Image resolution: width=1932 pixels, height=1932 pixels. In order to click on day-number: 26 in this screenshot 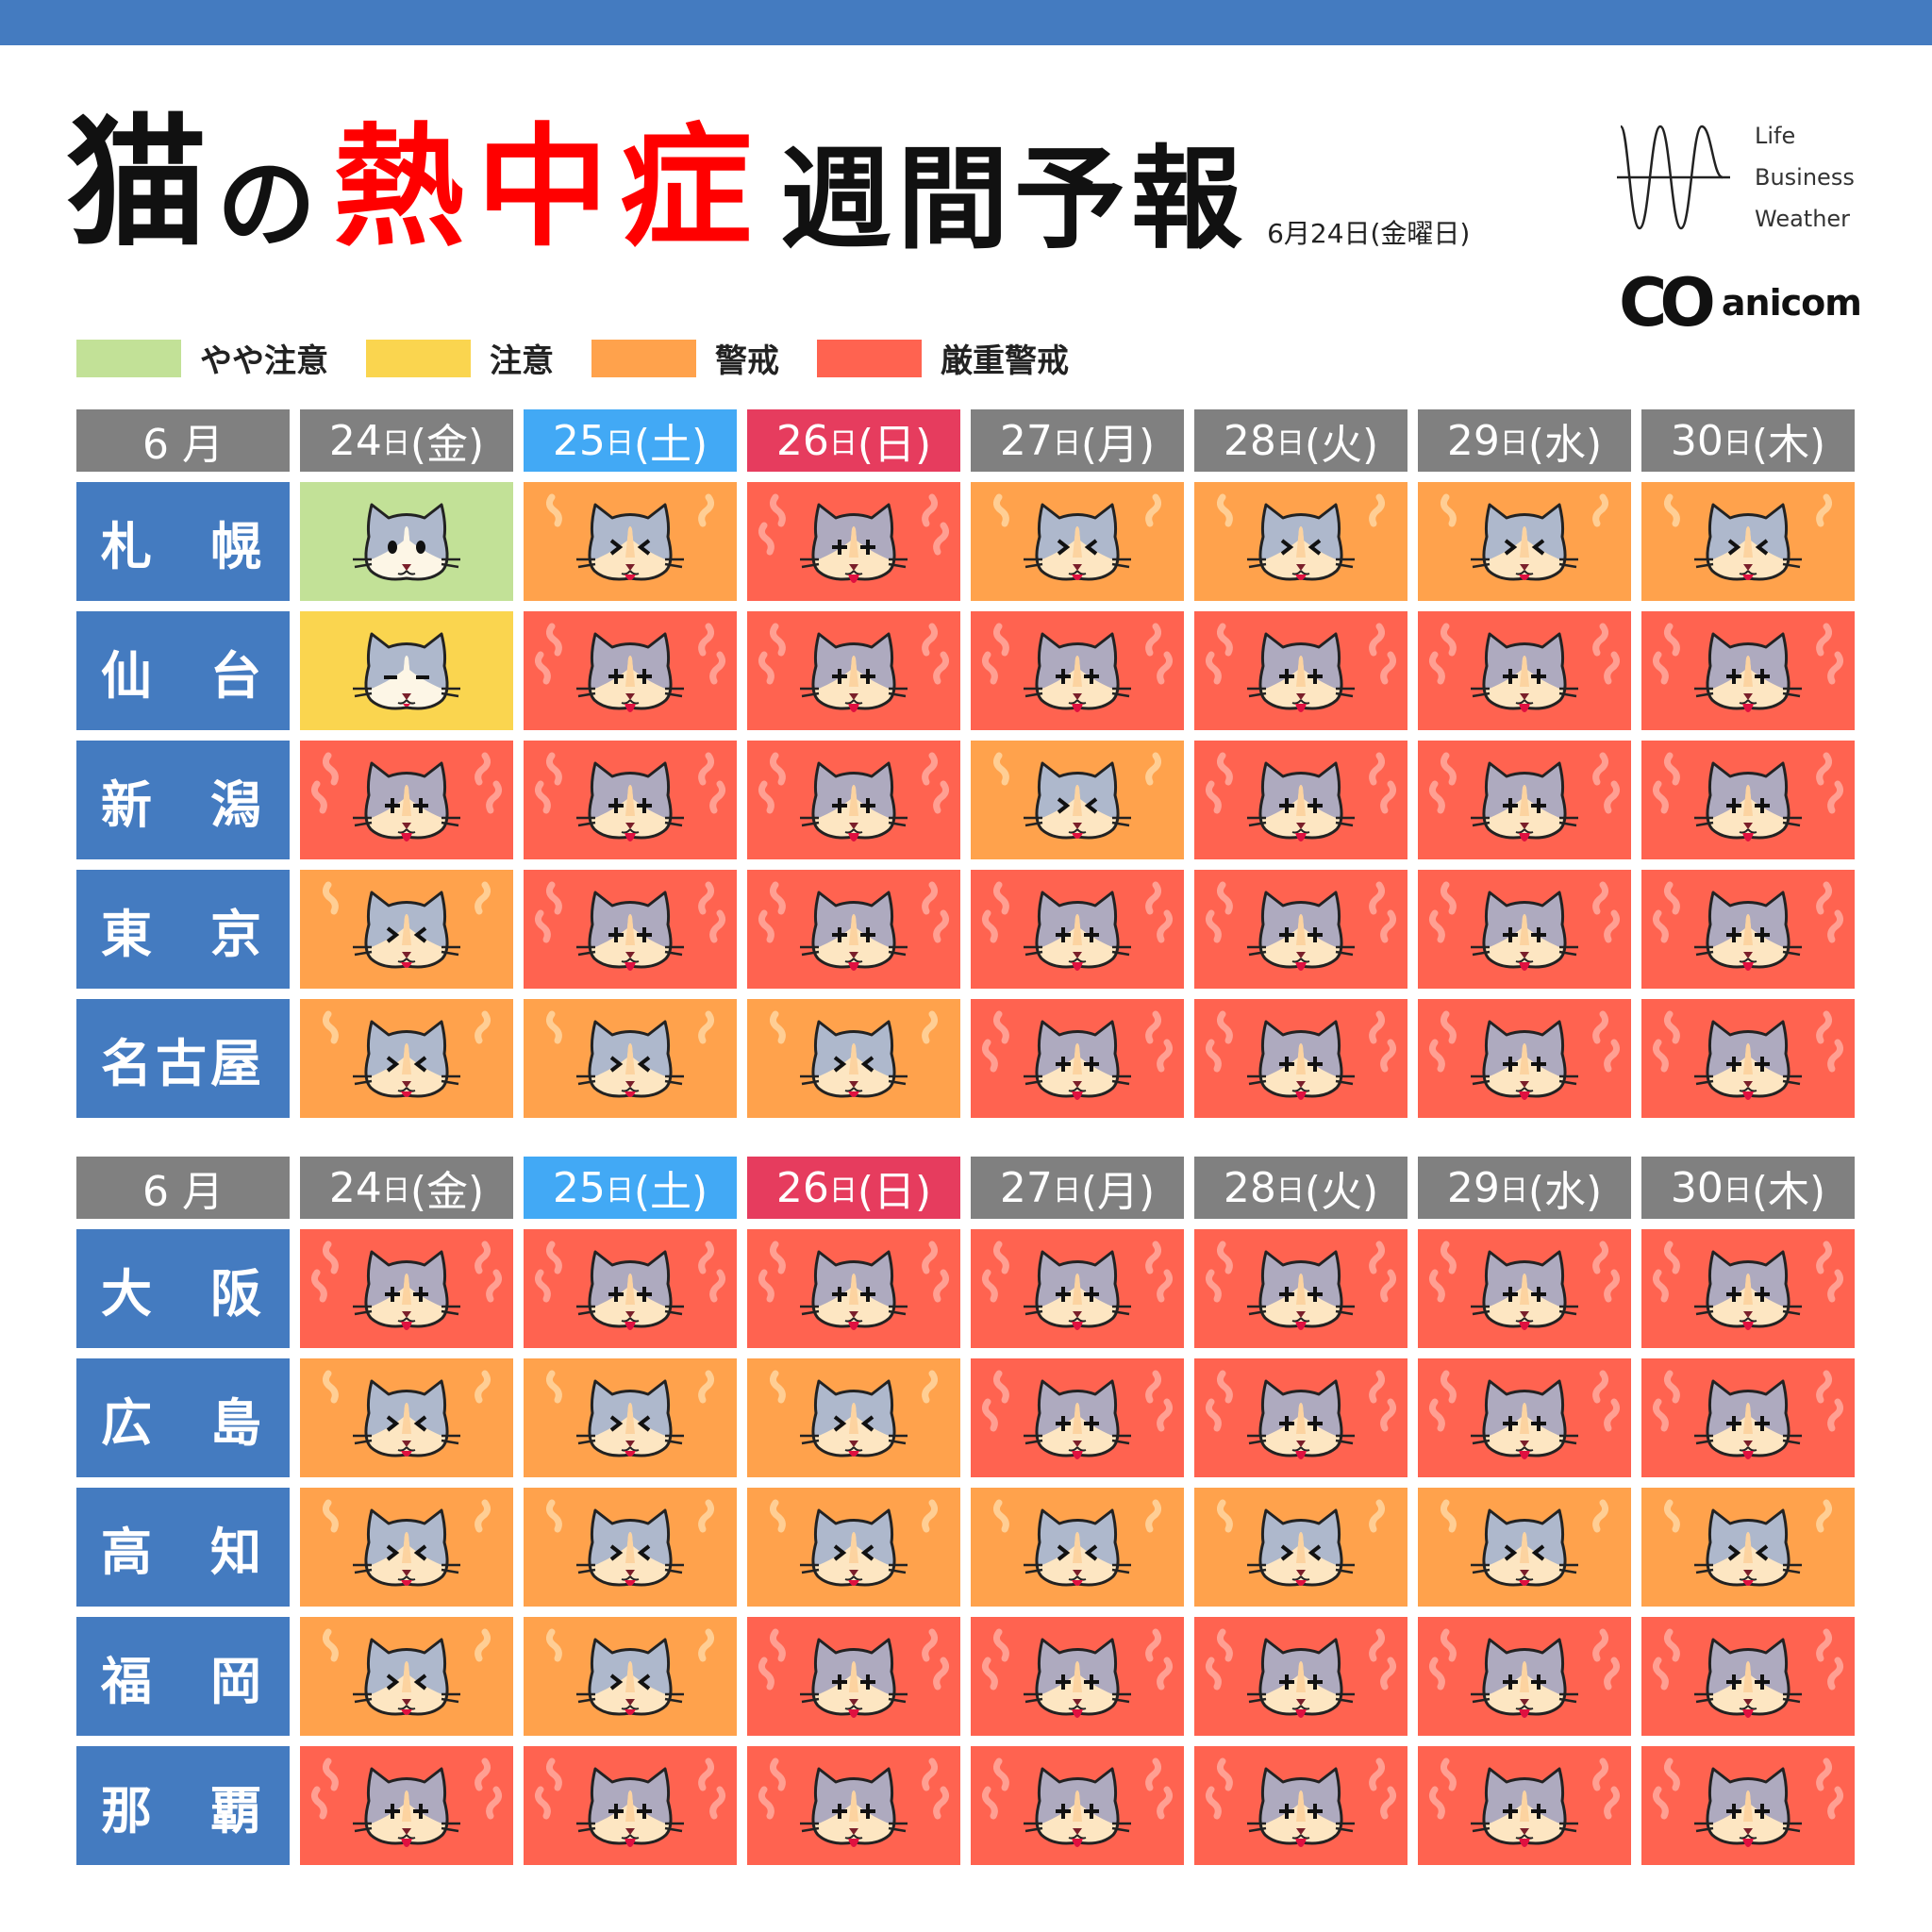, I will do `click(802, 1187)`.